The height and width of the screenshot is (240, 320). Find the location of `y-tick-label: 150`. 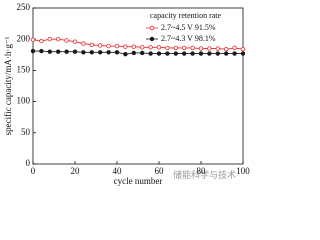

y-tick-label: 150 is located at coordinates (24, 69).